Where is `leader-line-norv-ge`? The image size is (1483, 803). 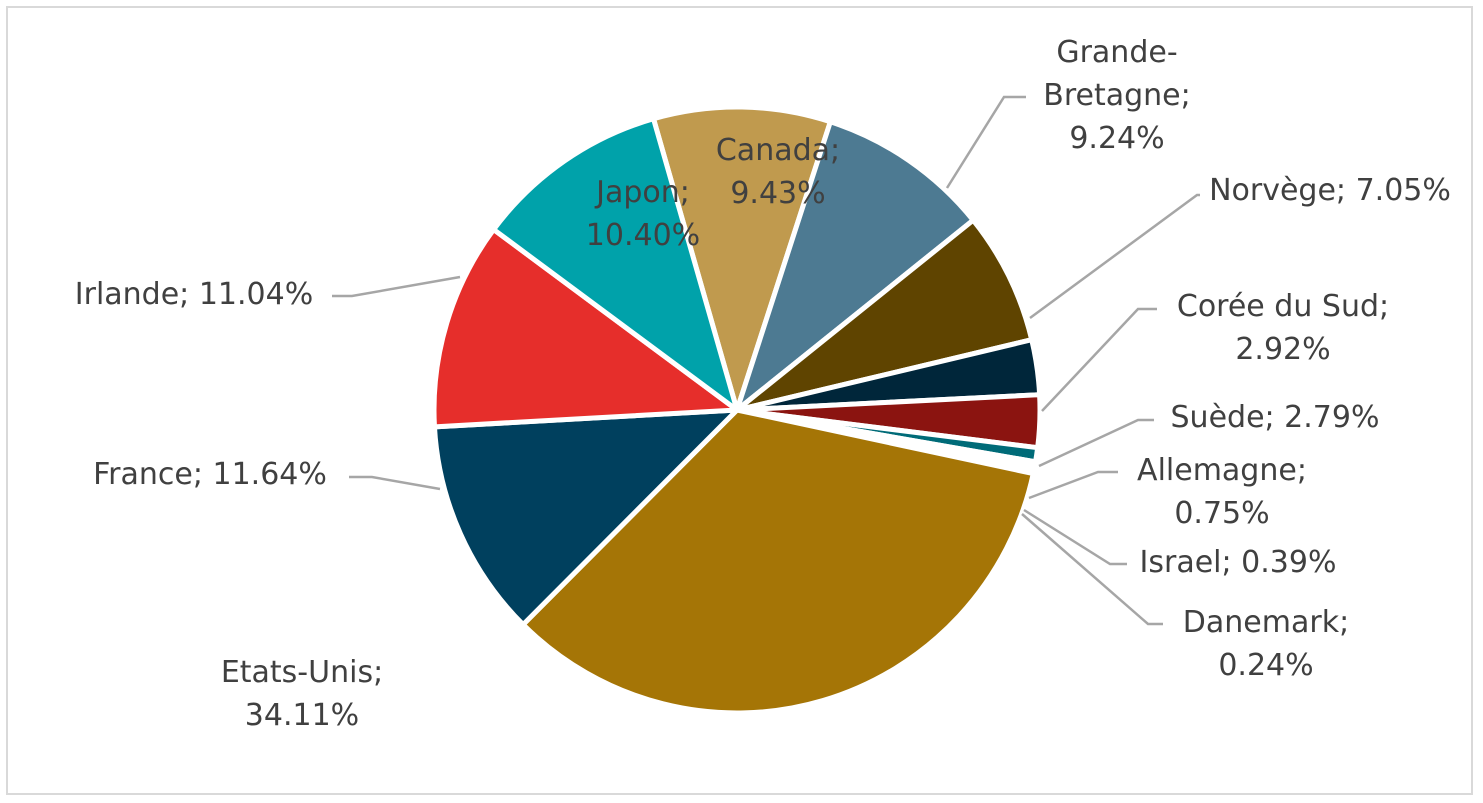
leader-line-norv-ge is located at coordinates (1114, 256).